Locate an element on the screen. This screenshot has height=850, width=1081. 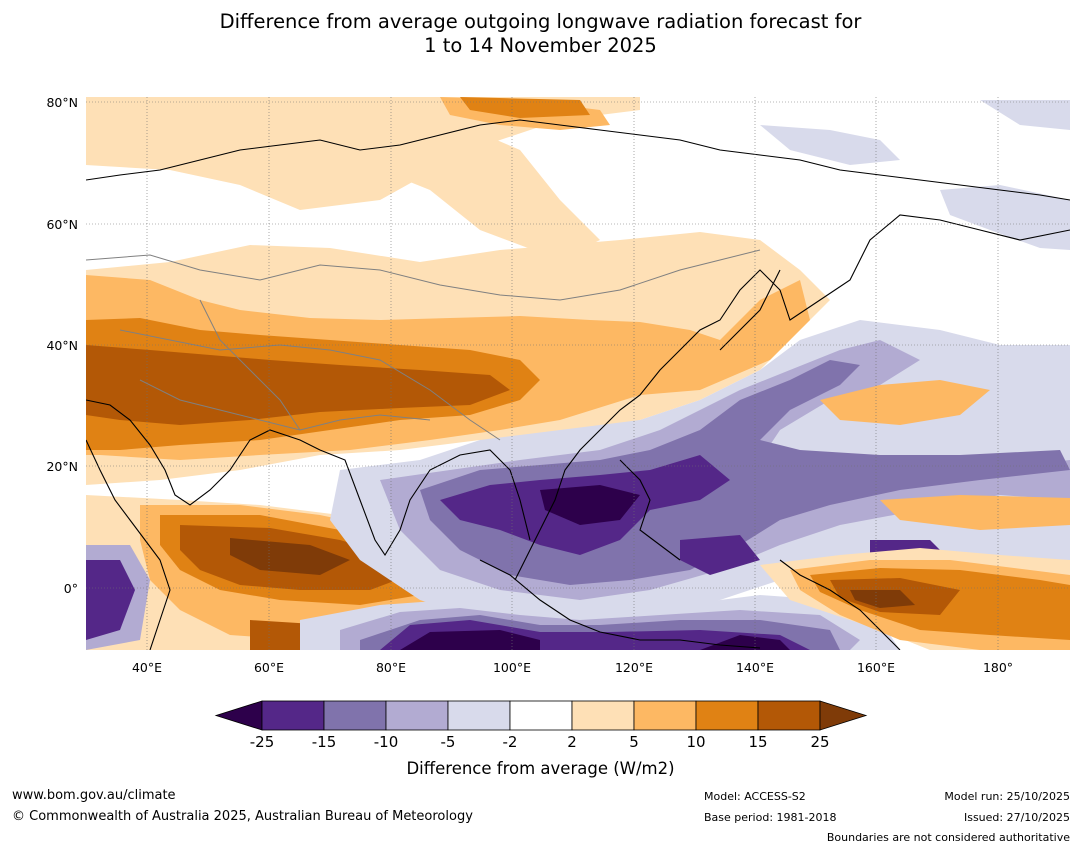
lon-label-80e: 80°E is located at coordinates (391, 667).